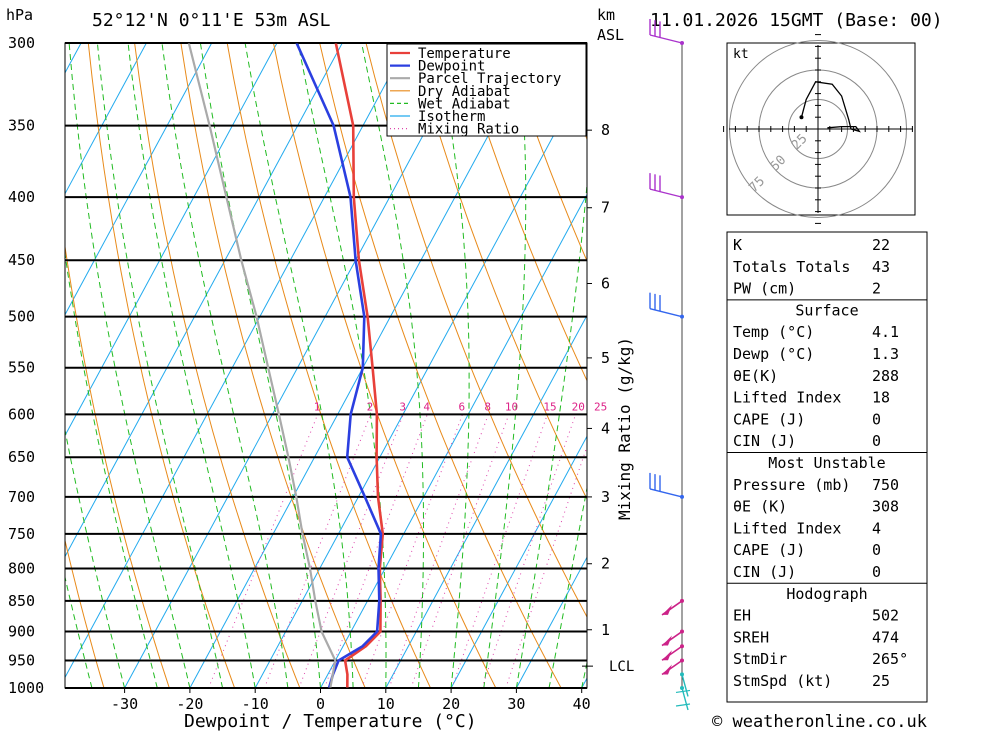 The image size is (1000, 733). What do you see at coordinates (885, 616) in the screenshot?
I see `index-value: 502` at bounding box center [885, 616].